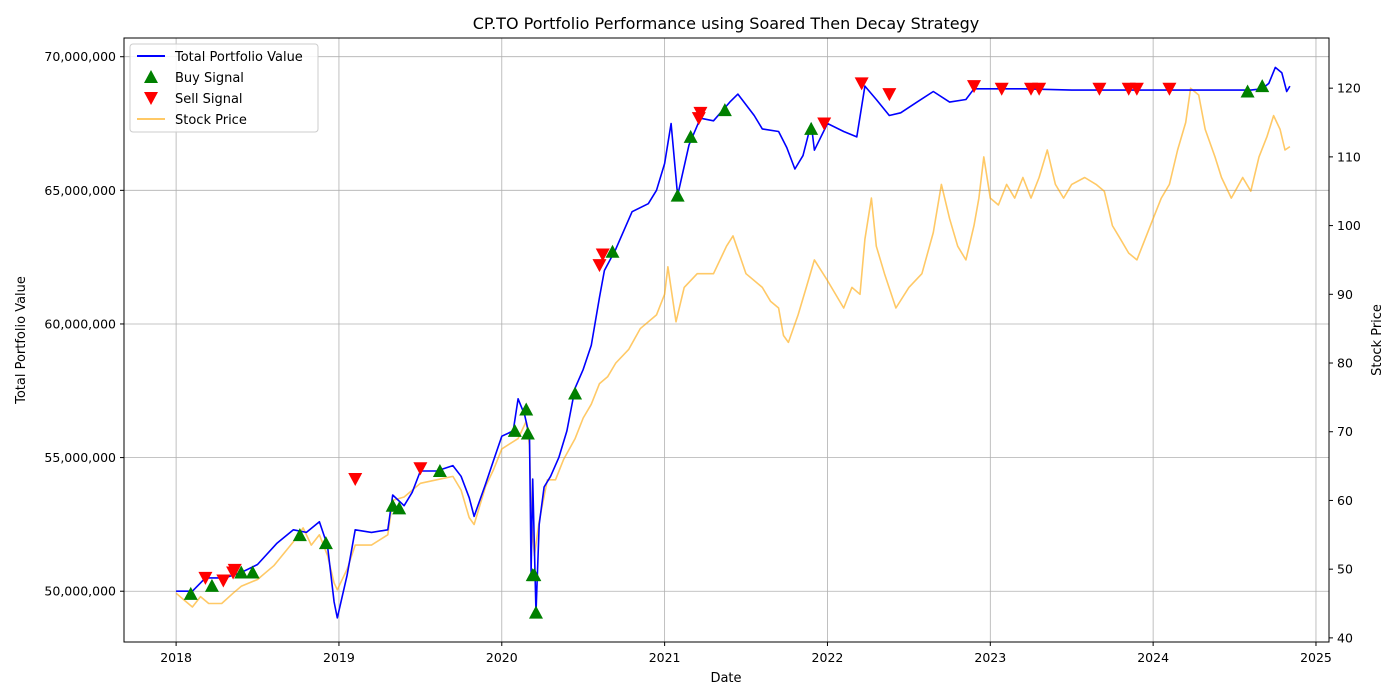 Image resolution: width=1400 pixels, height=700 pixels. Describe the element at coordinates (665, 657) in the screenshot. I see `x-tick-label: 2021` at that location.